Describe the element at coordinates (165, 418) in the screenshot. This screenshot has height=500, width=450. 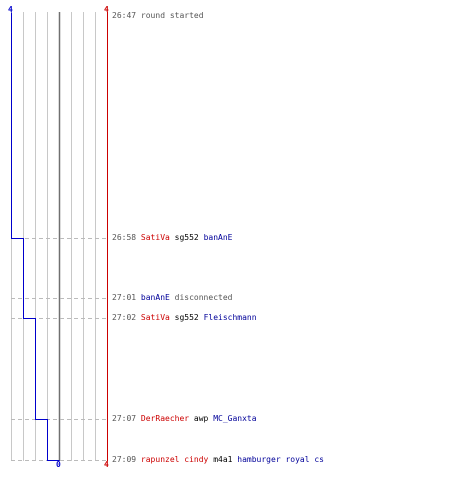
I see `attacker-name: DerRaecher` at that location.